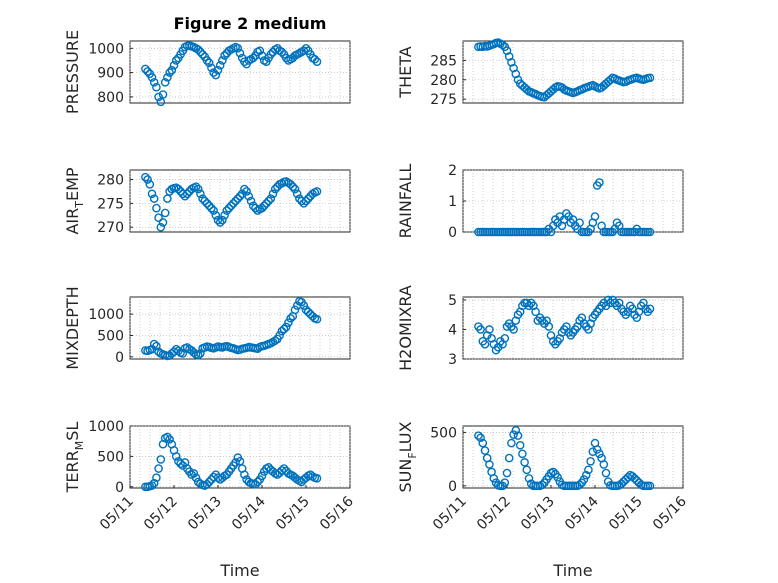 The image size is (778, 583). What do you see at coordinates (405, 72) in the screenshot?
I see `y-axis-label: THETA` at bounding box center [405, 72].